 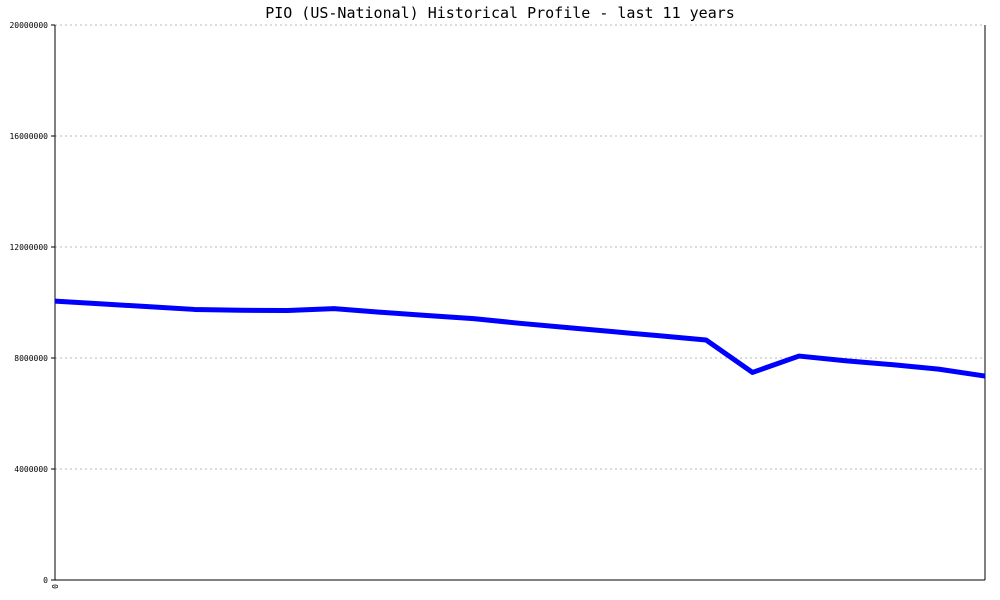 I want to click on x-tick-label: 0, so click(x=55, y=586).